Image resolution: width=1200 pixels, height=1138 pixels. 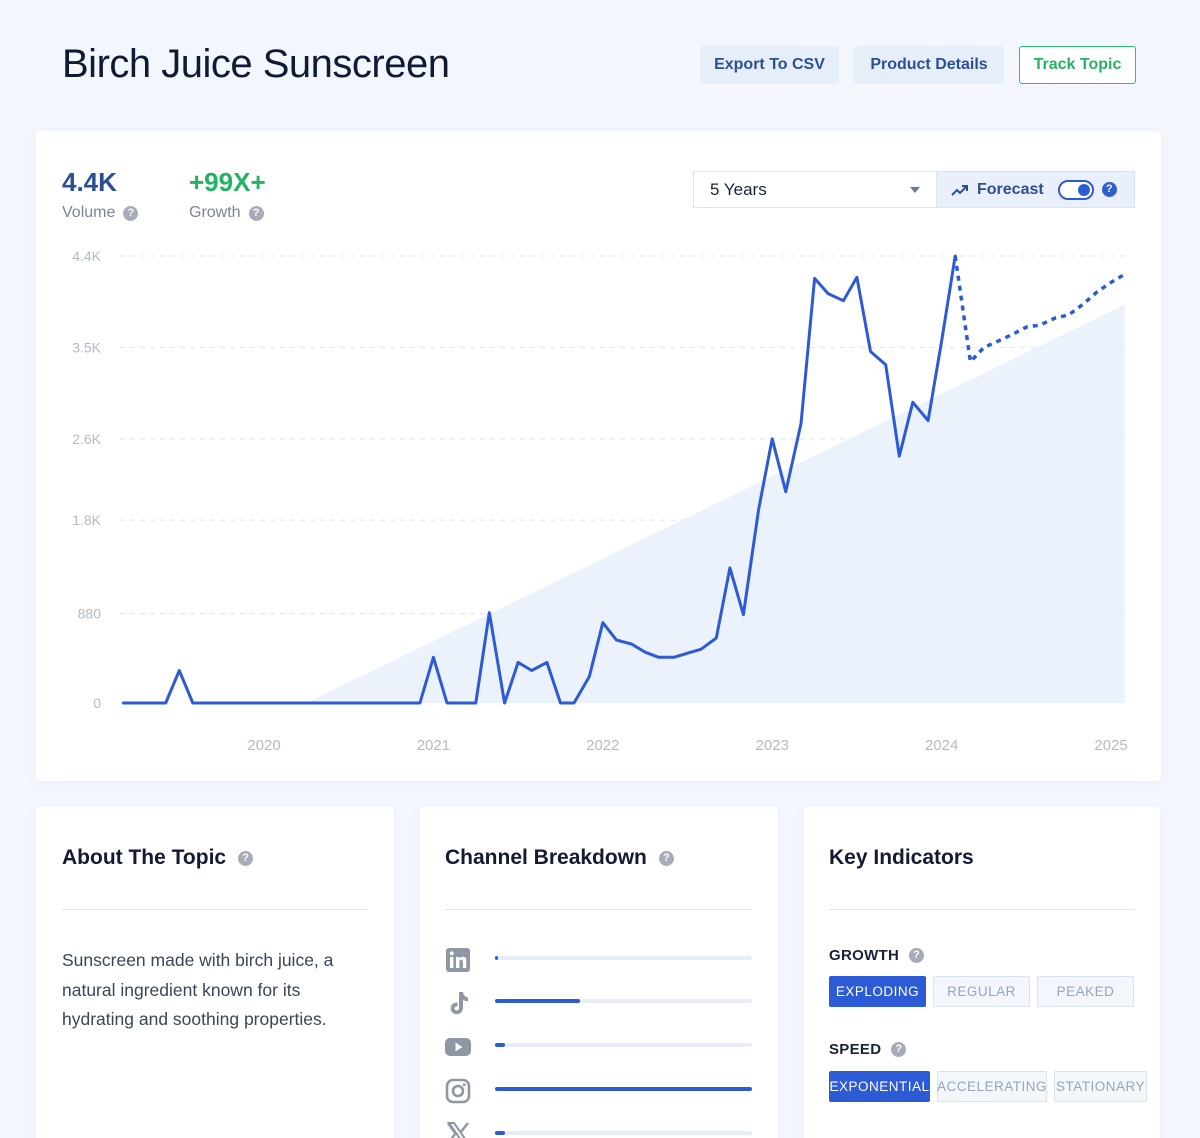 What do you see at coordinates (86, 439) in the screenshot?
I see `y-tick-label: 2.6K` at bounding box center [86, 439].